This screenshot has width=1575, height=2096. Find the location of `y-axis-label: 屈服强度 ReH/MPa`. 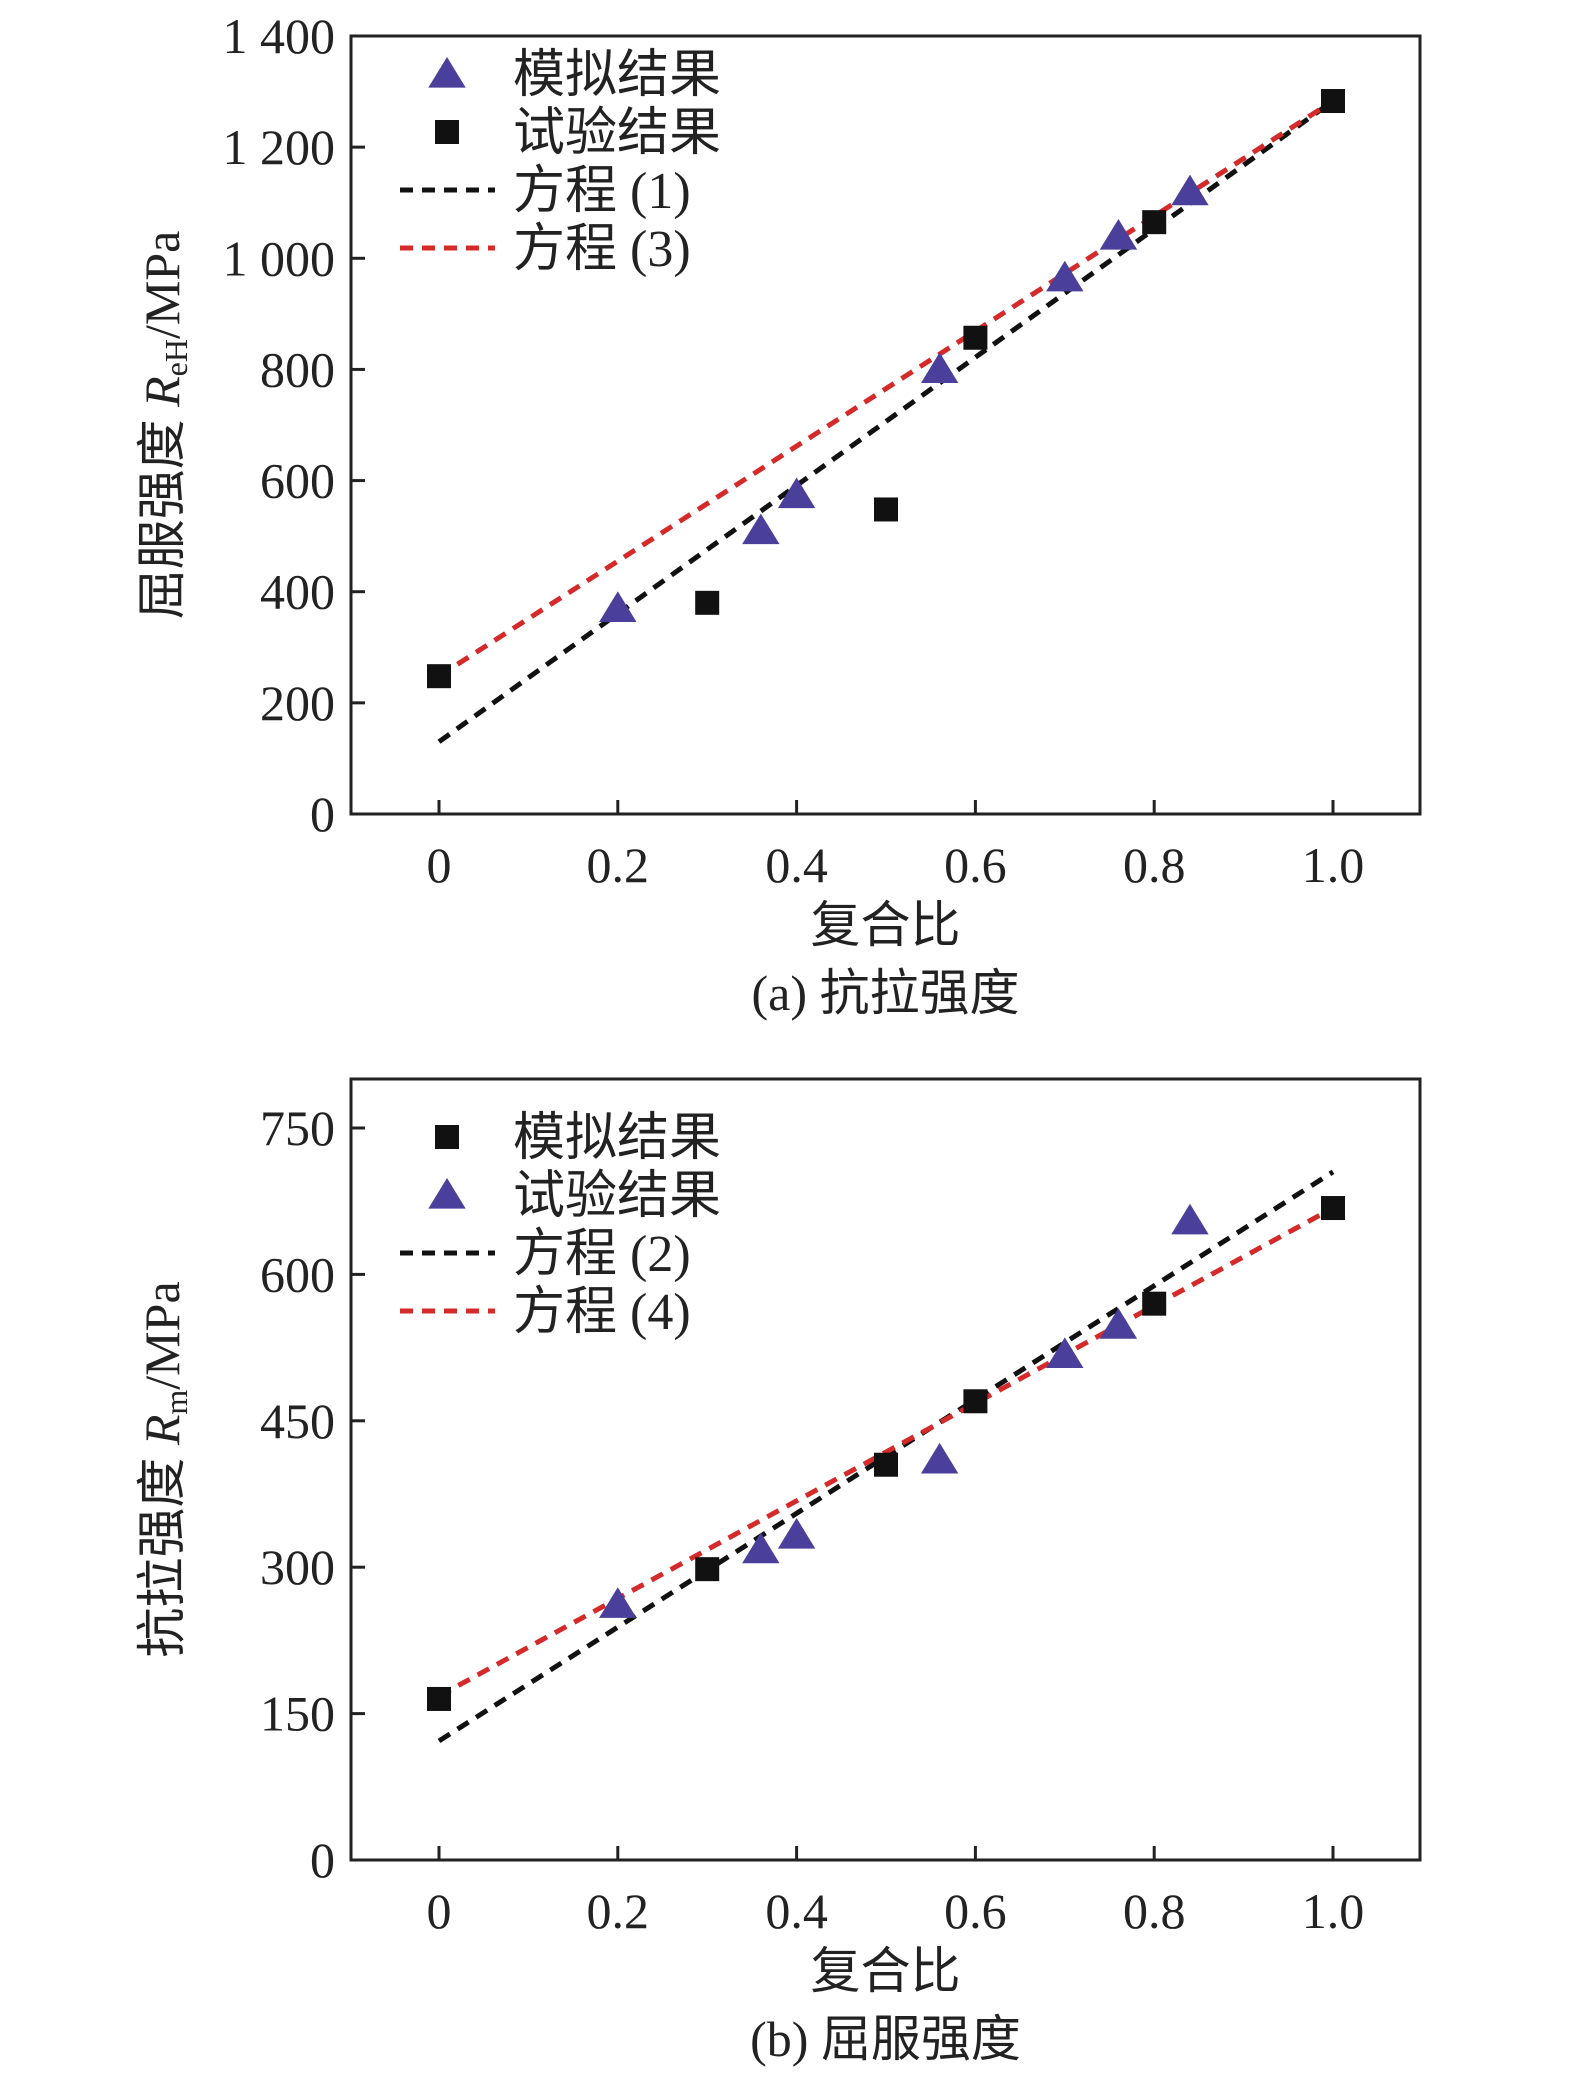

y-axis-label: 屈服强度 ReH/MPa is located at coordinates (164, 425).